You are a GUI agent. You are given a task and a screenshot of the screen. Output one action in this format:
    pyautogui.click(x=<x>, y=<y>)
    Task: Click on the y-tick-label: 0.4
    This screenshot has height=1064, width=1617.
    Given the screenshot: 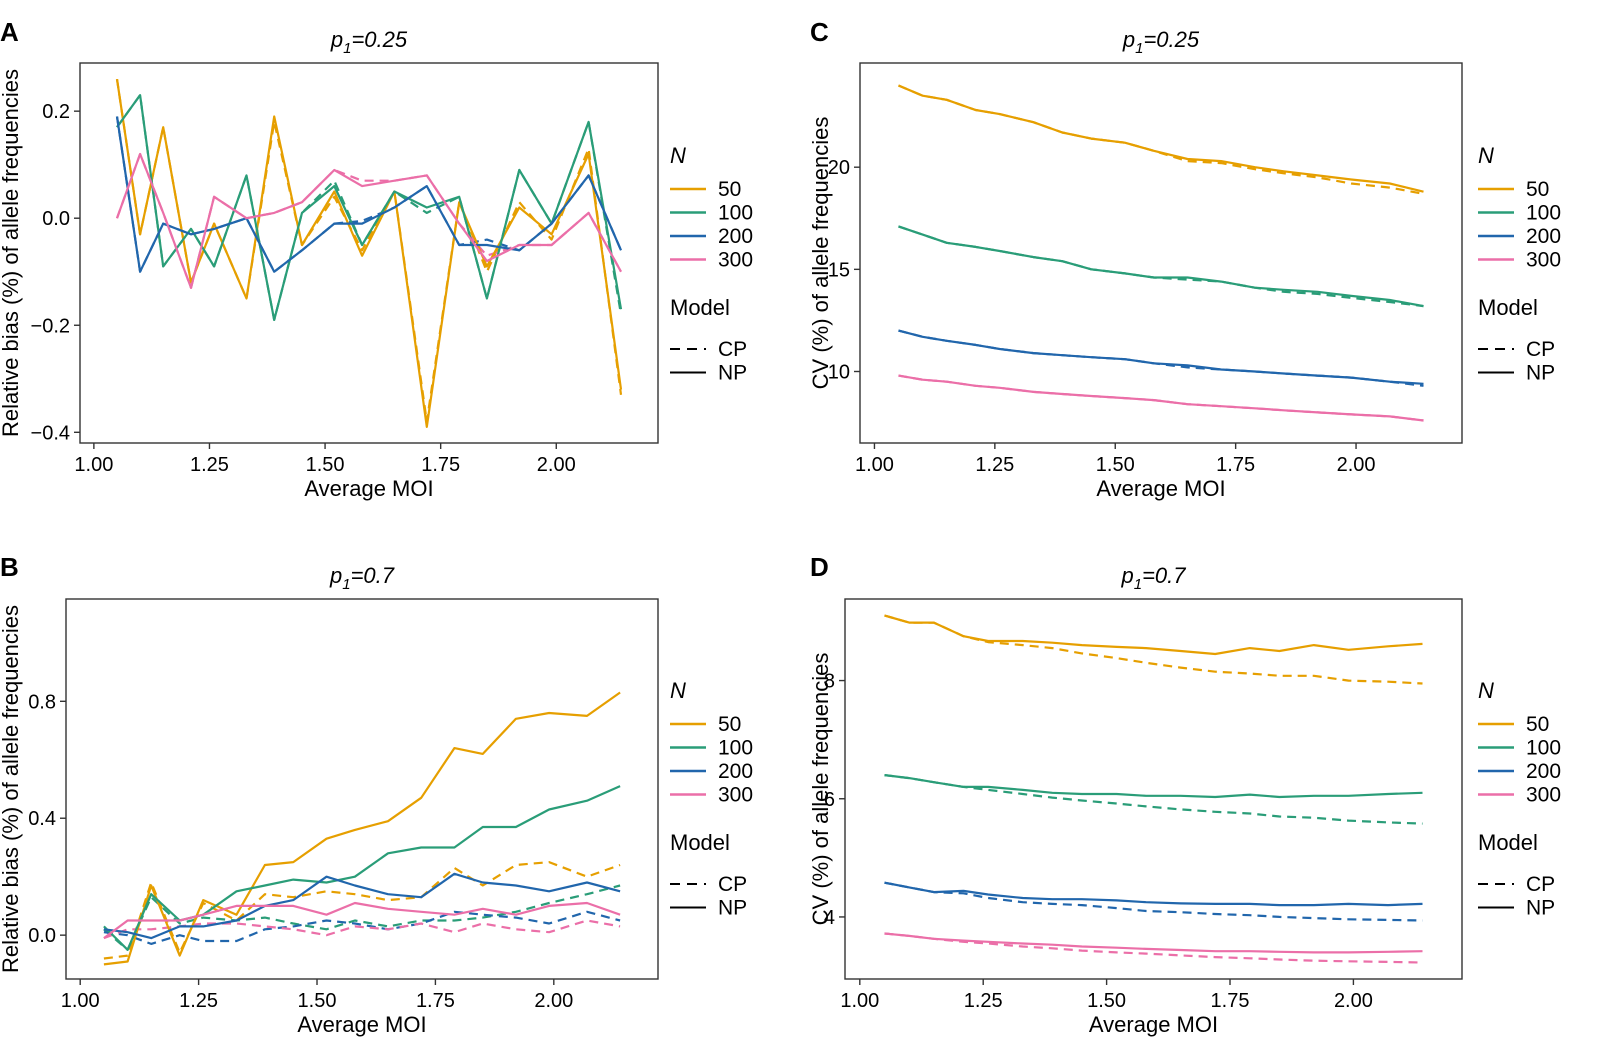 What is the action you would take?
    pyautogui.click(x=42, y=819)
    